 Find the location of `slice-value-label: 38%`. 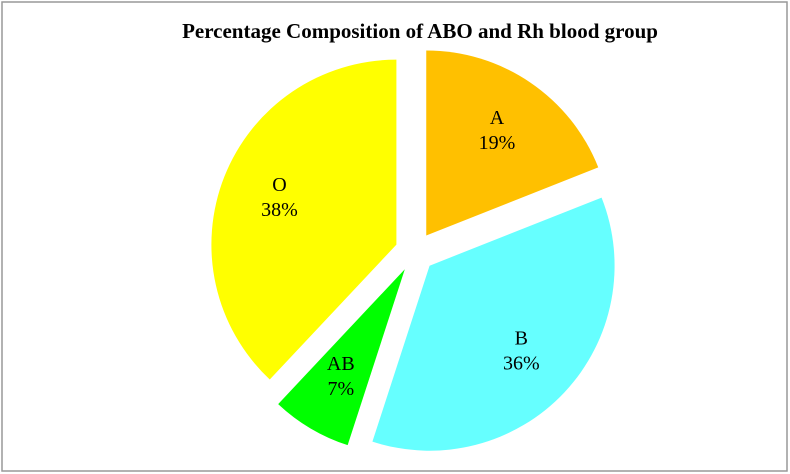

slice-value-label: 38% is located at coordinates (279, 210).